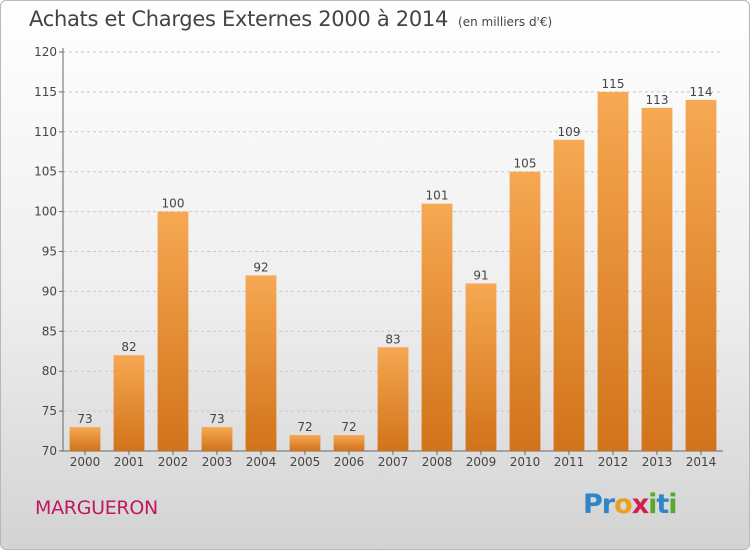  What do you see at coordinates (49, 371) in the screenshot?
I see `y-tick-label: 80` at bounding box center [49, 371].